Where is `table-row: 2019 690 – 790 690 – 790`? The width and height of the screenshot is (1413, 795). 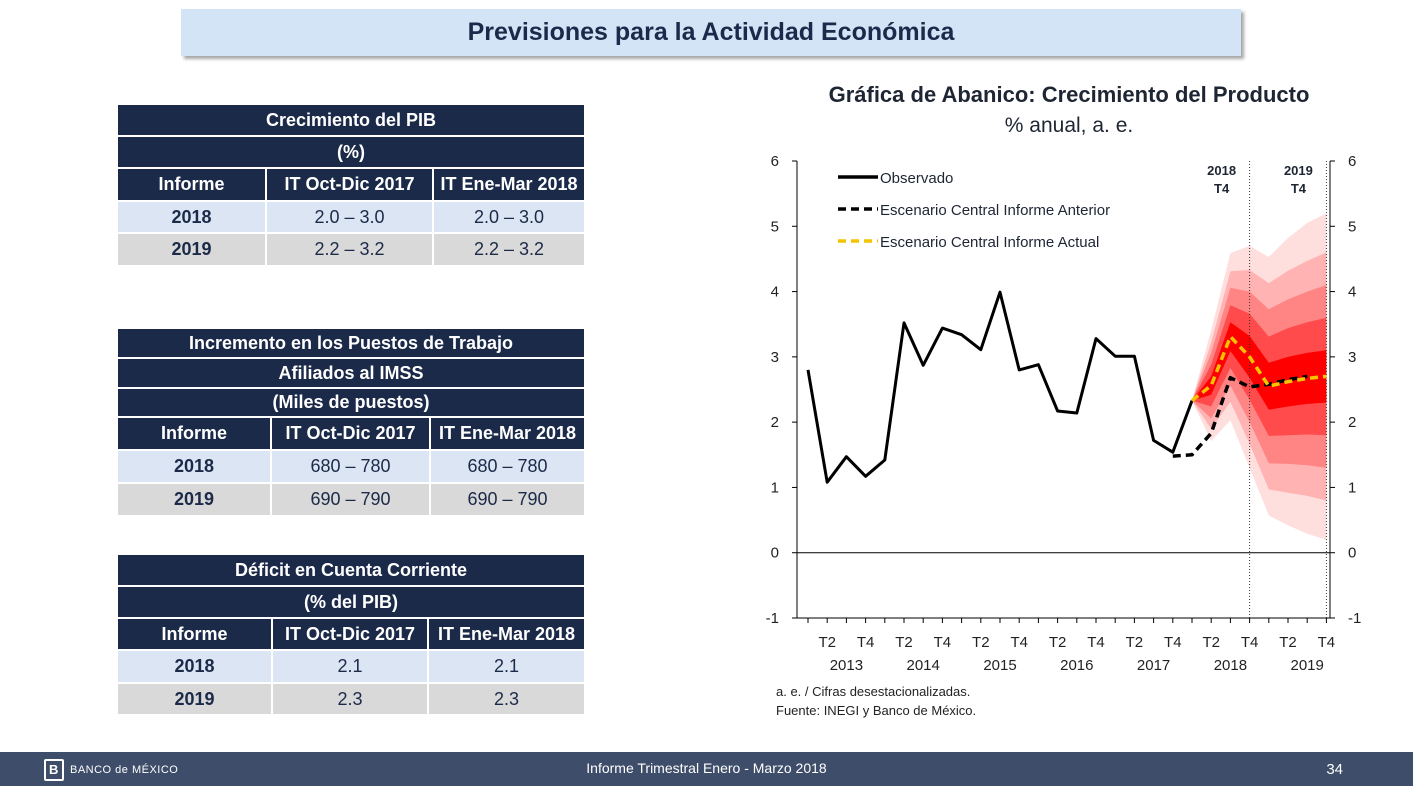 table-row: 2019 690 – 790 690 – 790 is located at coordinates (351, 499).